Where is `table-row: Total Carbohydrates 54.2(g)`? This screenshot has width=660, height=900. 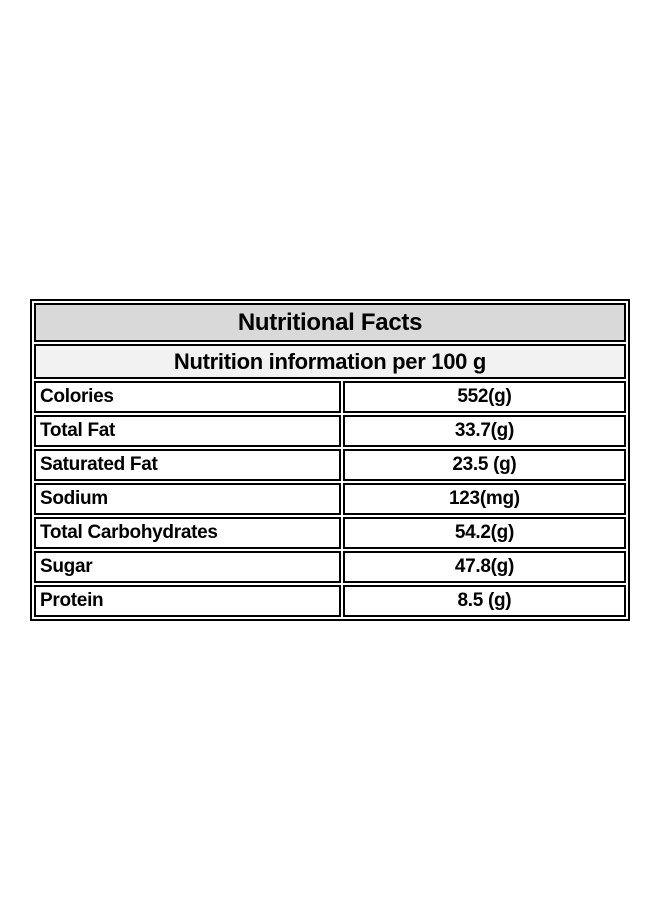 table-row: Total Carbohydrates 54.2(g) is located at coordinates (330, 533).